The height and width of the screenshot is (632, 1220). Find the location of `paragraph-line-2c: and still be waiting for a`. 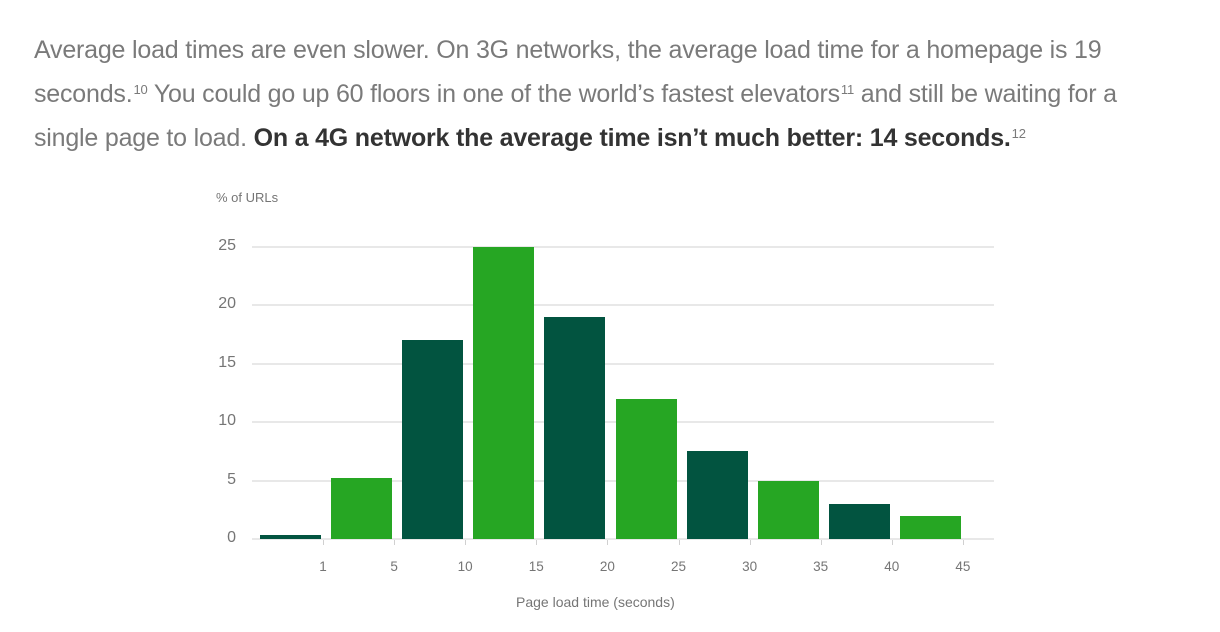

paragraph-line-2c: and still be waiting for a is located at coordinates (985, 94).